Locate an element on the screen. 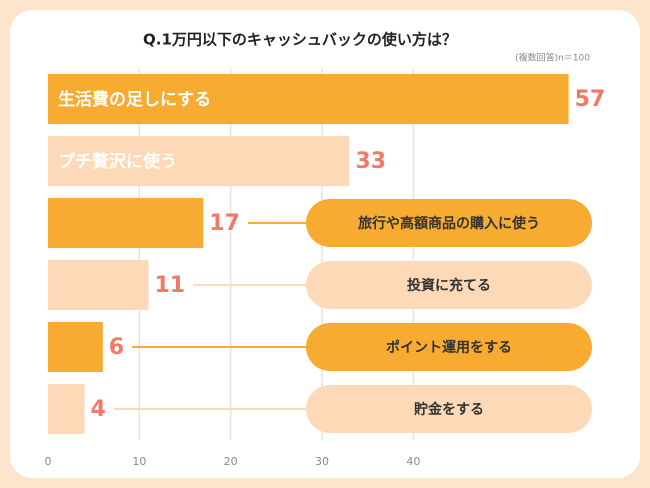  chart-title: Q.1万円以下のキャッシュバックの使い方は？ is located at coordinates (300, 40).